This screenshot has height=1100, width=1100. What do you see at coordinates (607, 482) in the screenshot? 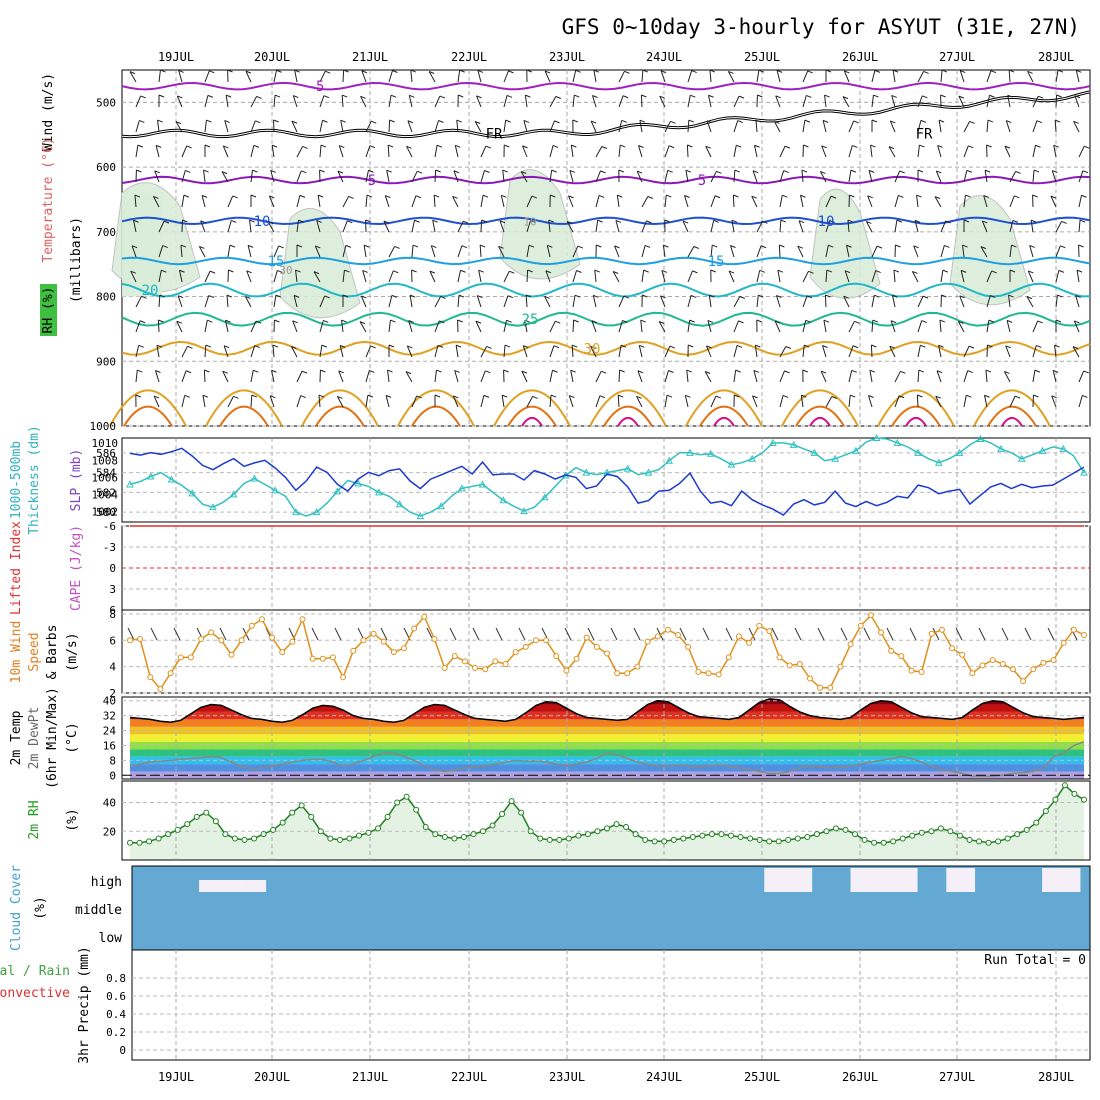
I see `slp-line` at bounding box center [607, 482].